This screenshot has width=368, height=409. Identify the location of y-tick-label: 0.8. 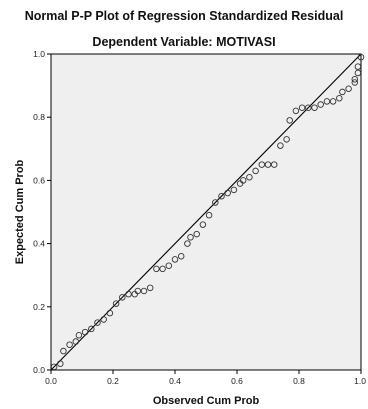
(39, 117).